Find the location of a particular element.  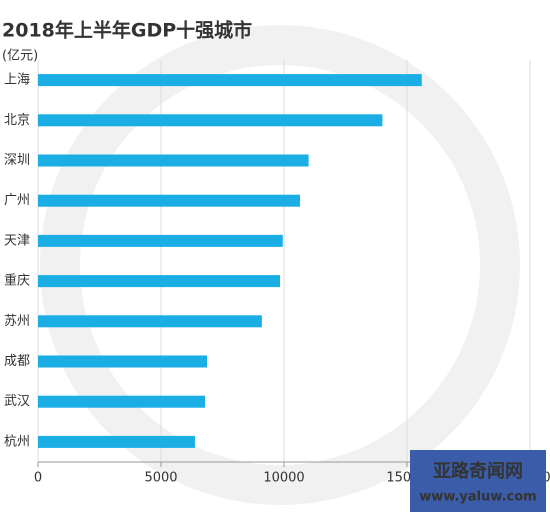

y-tick-label: 成都 is located at coordinates (17, 361).